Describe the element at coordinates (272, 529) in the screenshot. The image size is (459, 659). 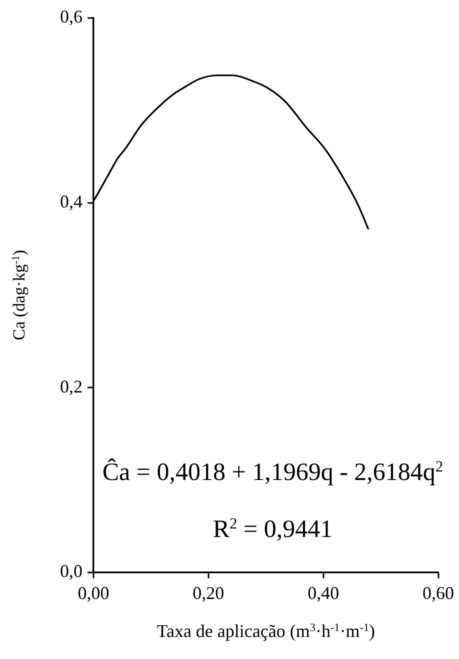
I see `annotation: R$^{2}$ = 0,9441` at that location.